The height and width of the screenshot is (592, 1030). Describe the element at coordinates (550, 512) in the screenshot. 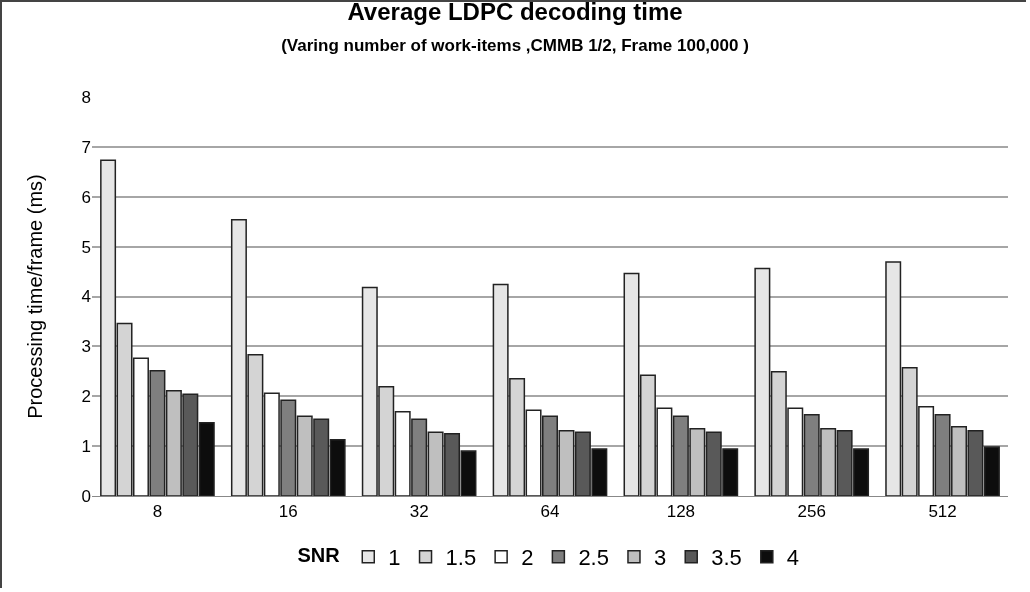

I see `x-tick-label: 64` at that location.